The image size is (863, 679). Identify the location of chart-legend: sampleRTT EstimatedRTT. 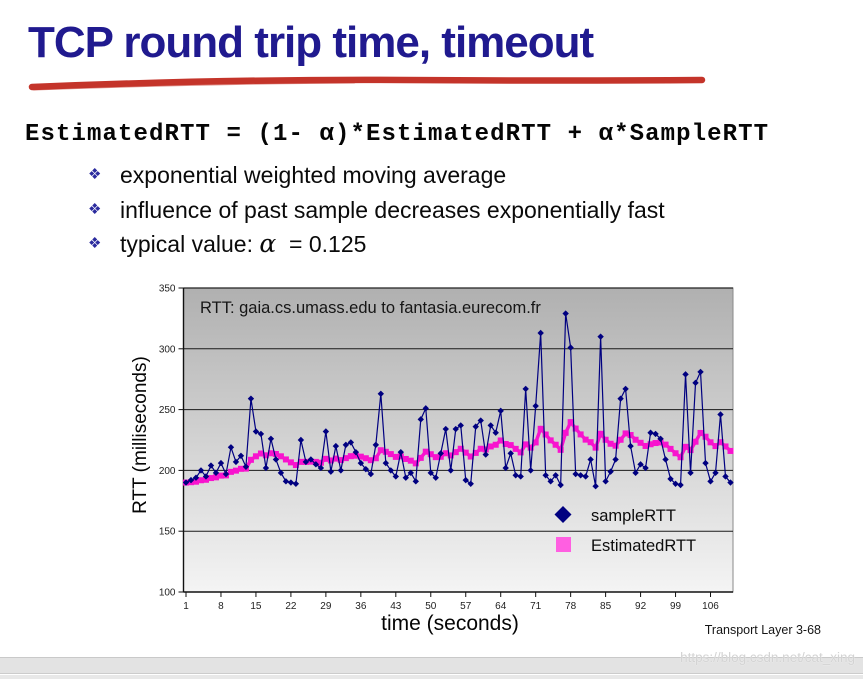
(625, 530).